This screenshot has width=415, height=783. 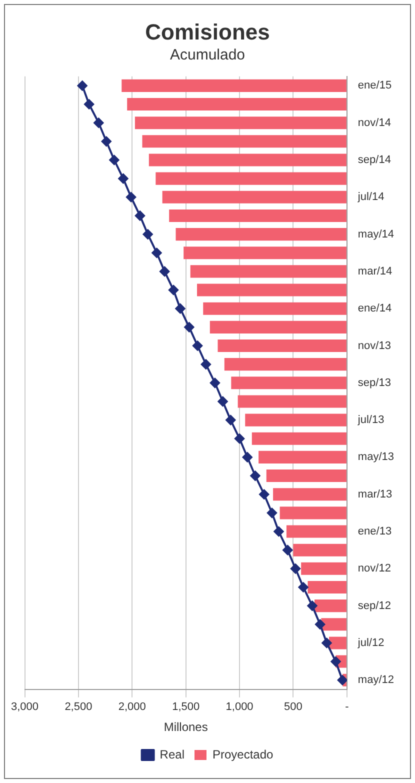 I want to click on y-tick-label: mar/14, so click(x=375, y=271).